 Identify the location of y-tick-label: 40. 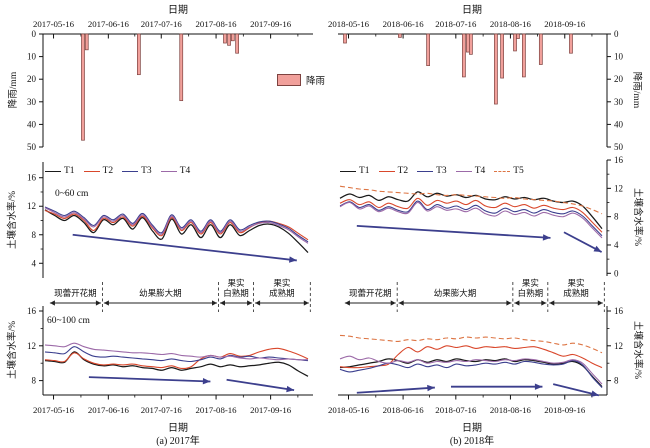
(32, 124).